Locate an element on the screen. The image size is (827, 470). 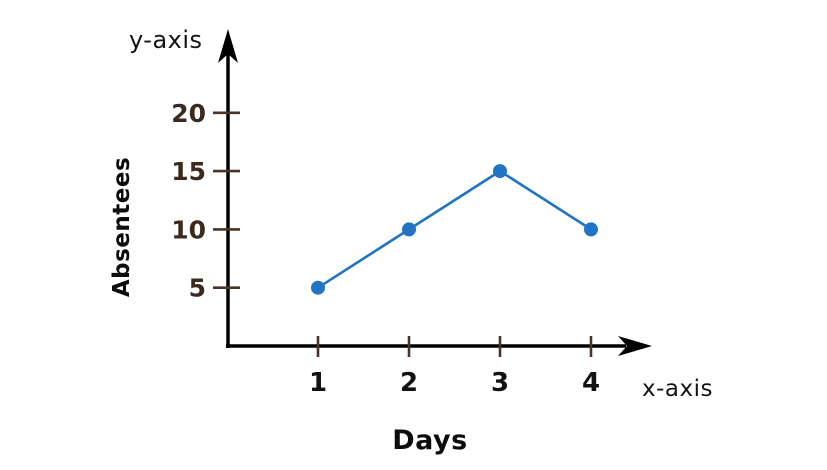
x-tick-label: 1 is located at coordinates (318, 383).